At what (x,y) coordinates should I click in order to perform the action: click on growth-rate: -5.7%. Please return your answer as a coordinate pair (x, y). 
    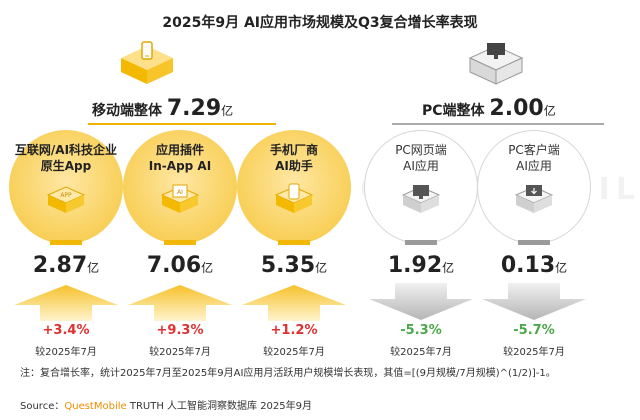
    Looking at the image, I should click on (534, 330).